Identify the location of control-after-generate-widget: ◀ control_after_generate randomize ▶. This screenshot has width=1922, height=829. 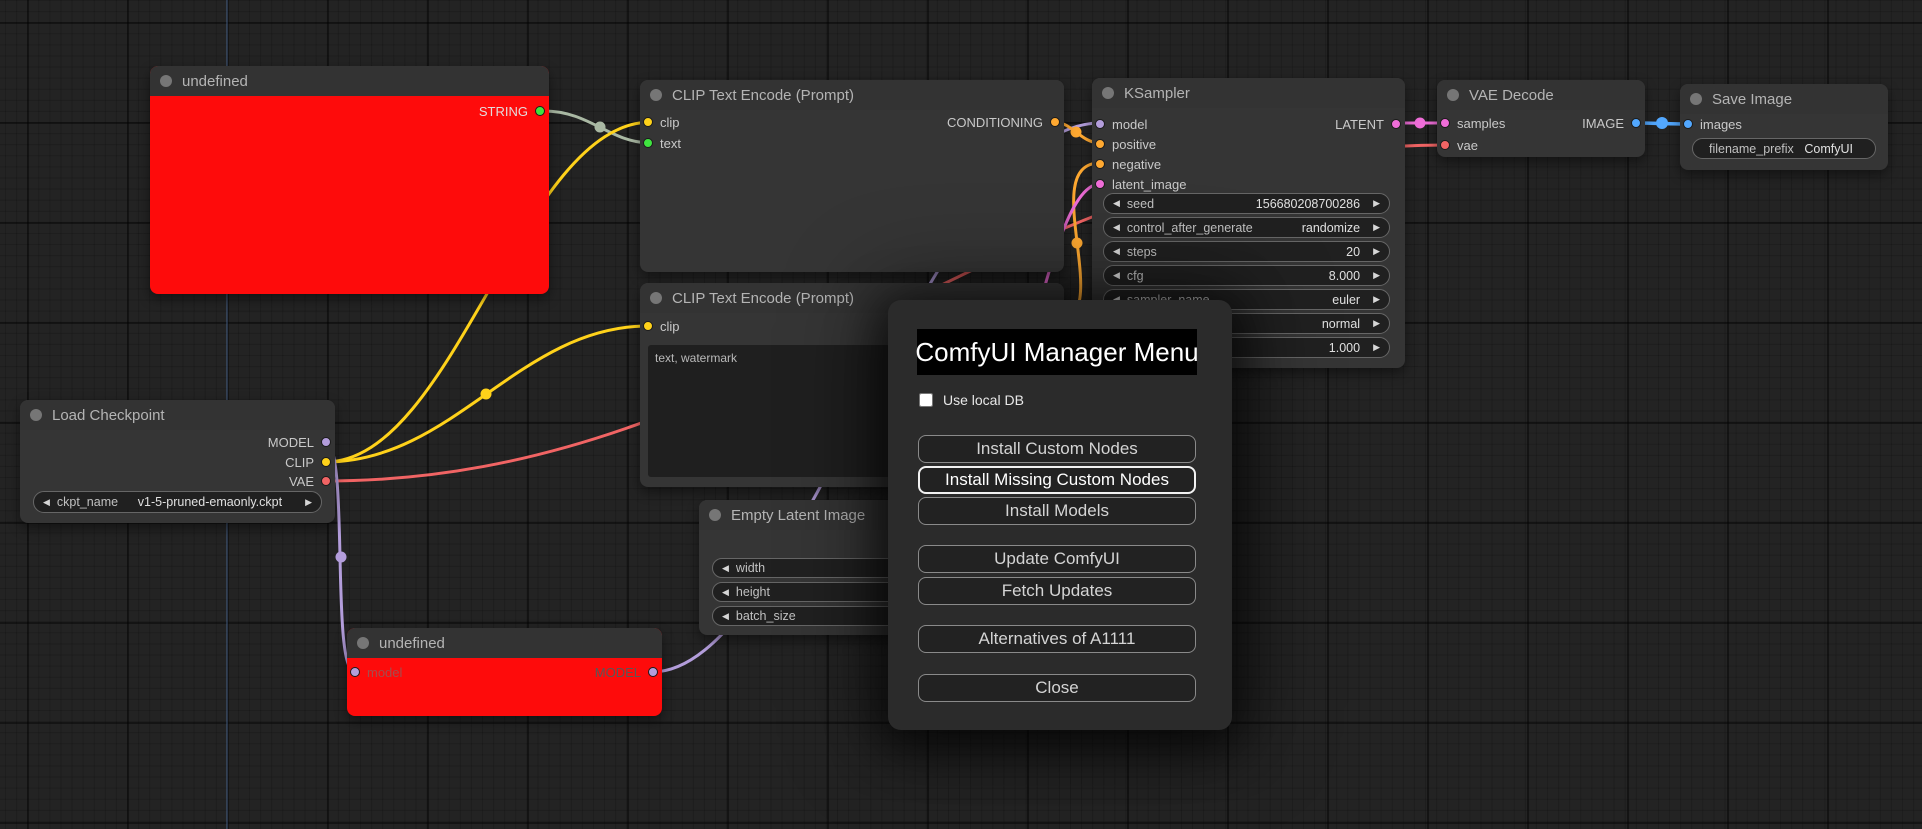
(1246, 227).